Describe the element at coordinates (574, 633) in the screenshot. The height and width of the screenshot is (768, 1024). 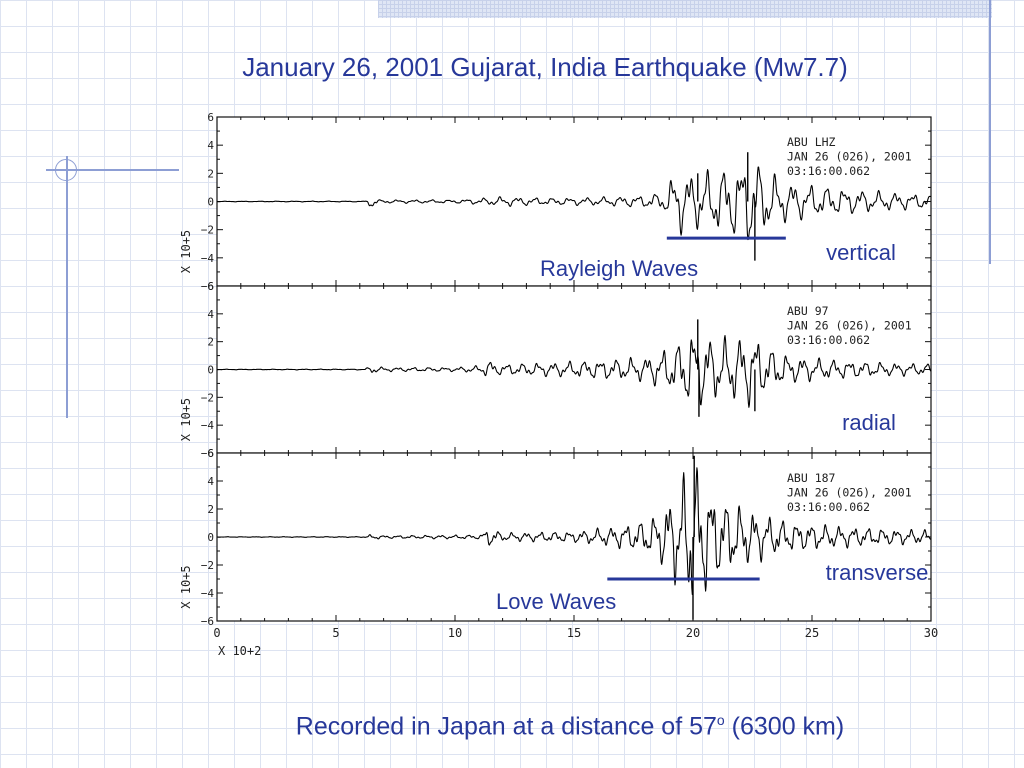
I see `x-tick-label: 15` at that location.